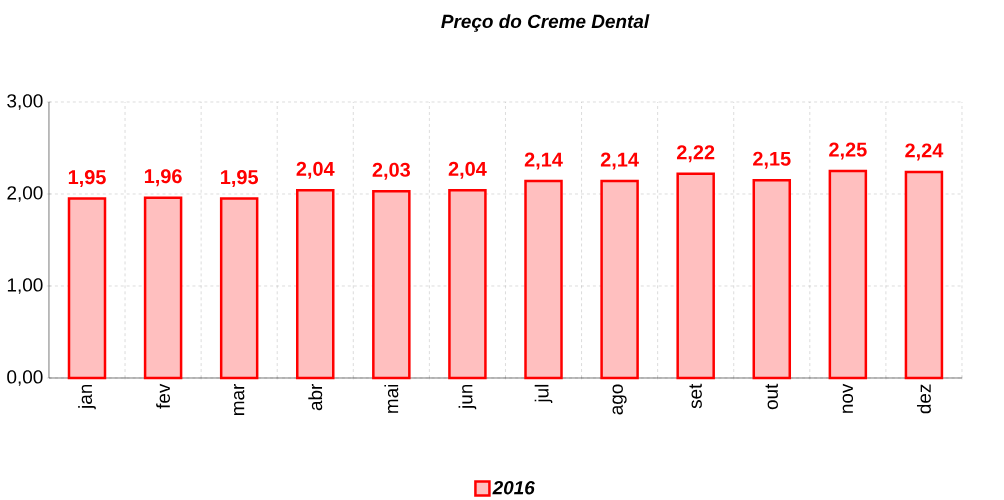  I want to click on x-tick-label: set, so click(695, 396).